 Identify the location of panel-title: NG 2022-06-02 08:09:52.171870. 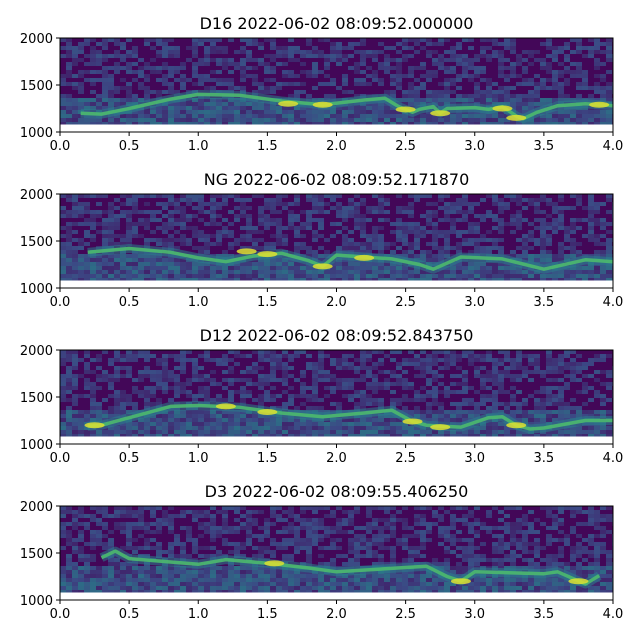
(337, 179).